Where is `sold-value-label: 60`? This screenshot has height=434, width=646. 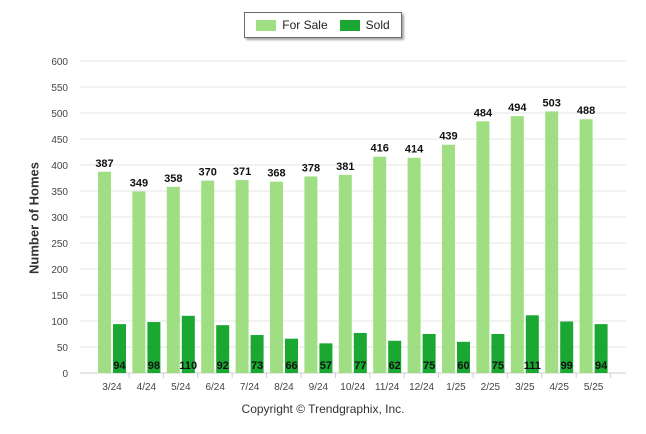
sold-value-label: 60 is located at coordinates (463, 366).